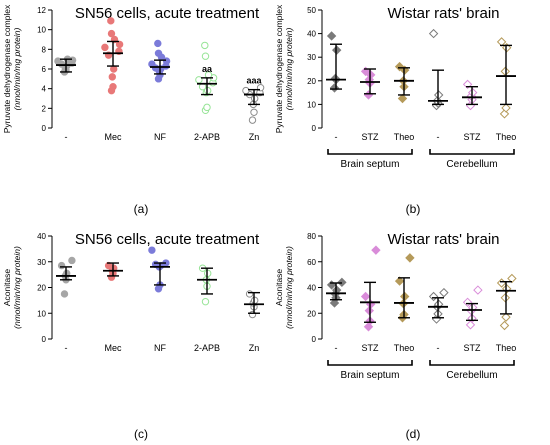 This screenshot has width=550, height=445. What do you see at coordinates (254, 81) in the screenshot?
I see `significance-annotation: aaa` at bounding box center [254, 81].